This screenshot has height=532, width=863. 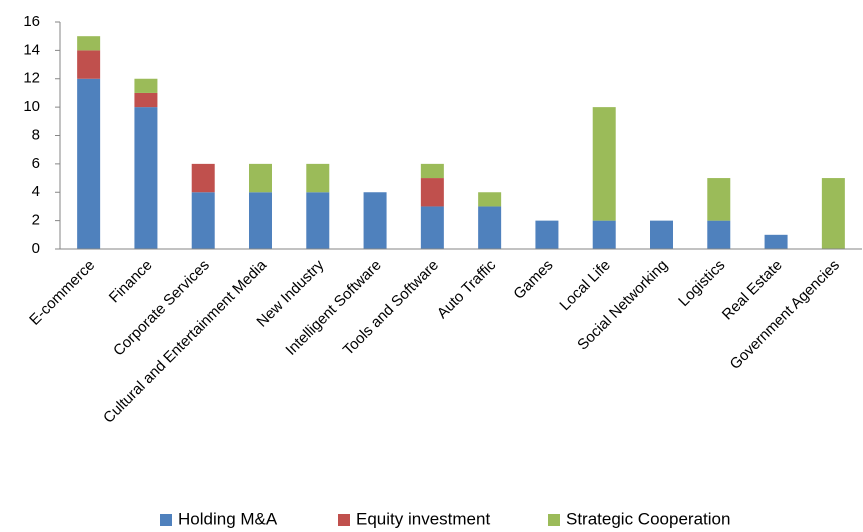 What do you see at coordinates (36, 248) in the screenshot?
I see `y-tick-label: 0` at bounding box center [36, 248].